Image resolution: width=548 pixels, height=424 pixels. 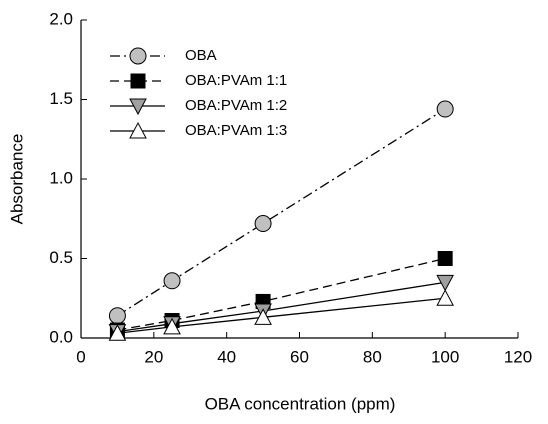 I want to click on legend-label: OBA:PVAm 1:2, so click(x=236, y=105).